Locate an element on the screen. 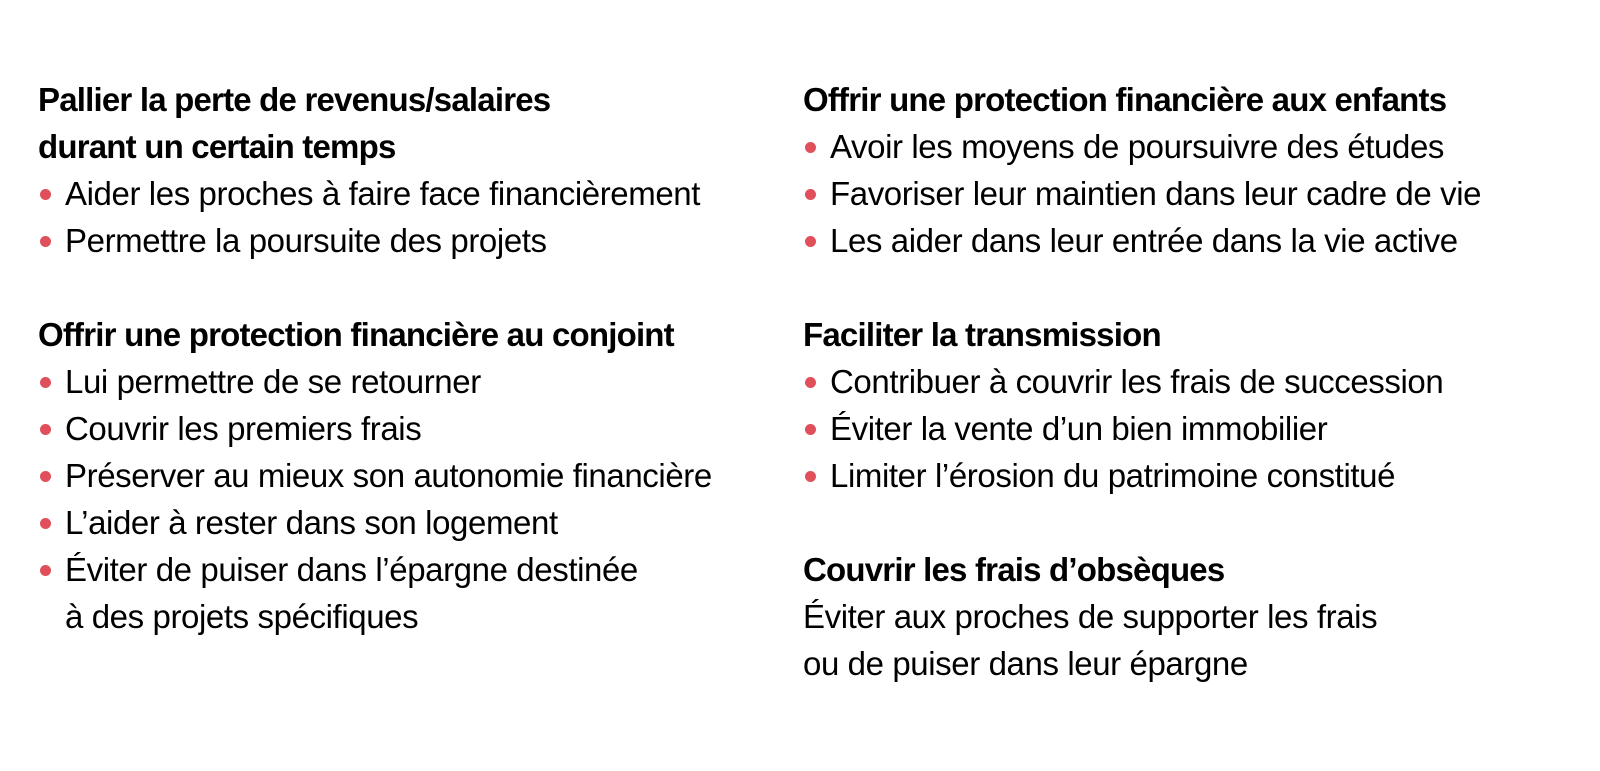 The height and width of the screenshot is (771, 1600). section-heading: Faciliter la transmission is located at coordinates (982, 334).